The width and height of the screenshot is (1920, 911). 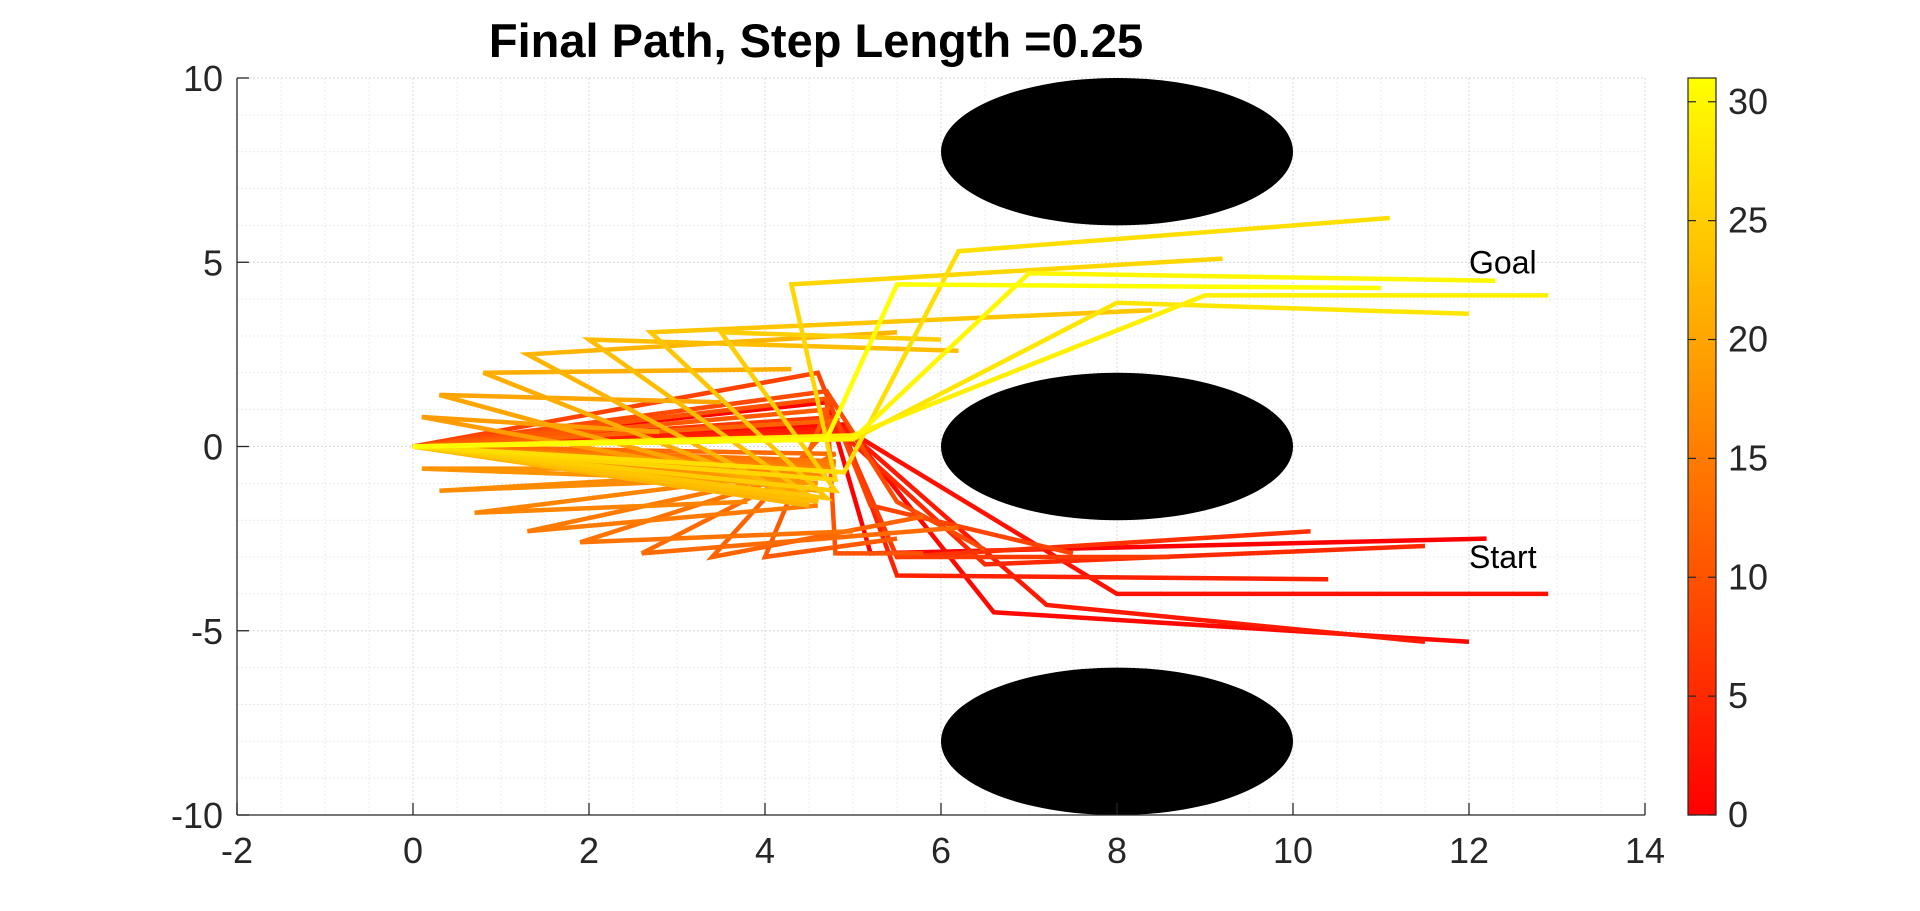 I want to click on colorbar-ticks: 0 5 10 15 20 25 30, so click(x=1728, y=458).